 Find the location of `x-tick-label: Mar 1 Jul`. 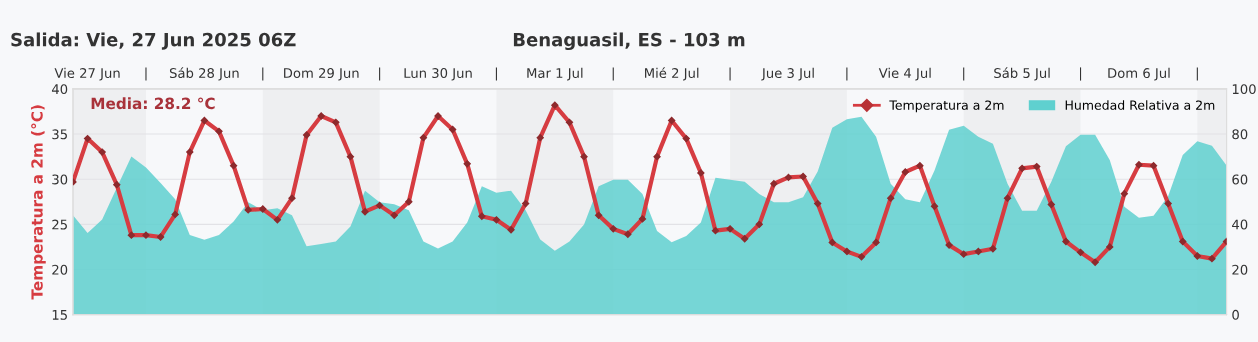

x-tick-label: Mar 1 Jul is located at coordinates (555, 74).